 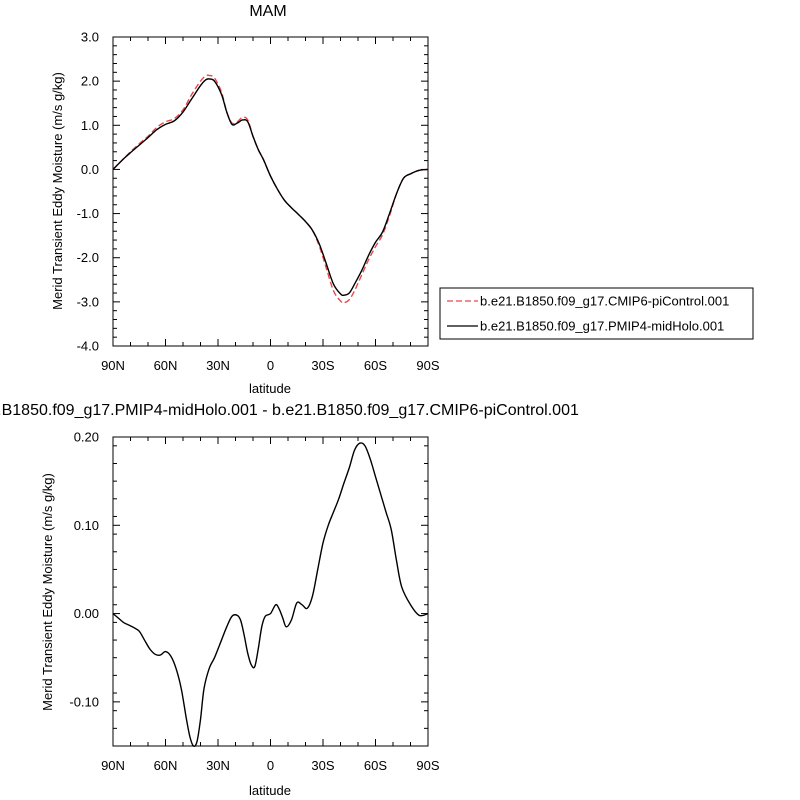 What do you see at coordinates (88, 346) in the screenshot?
I see `top-y-tick-label: -4.0` at bounding box center [88, 346].